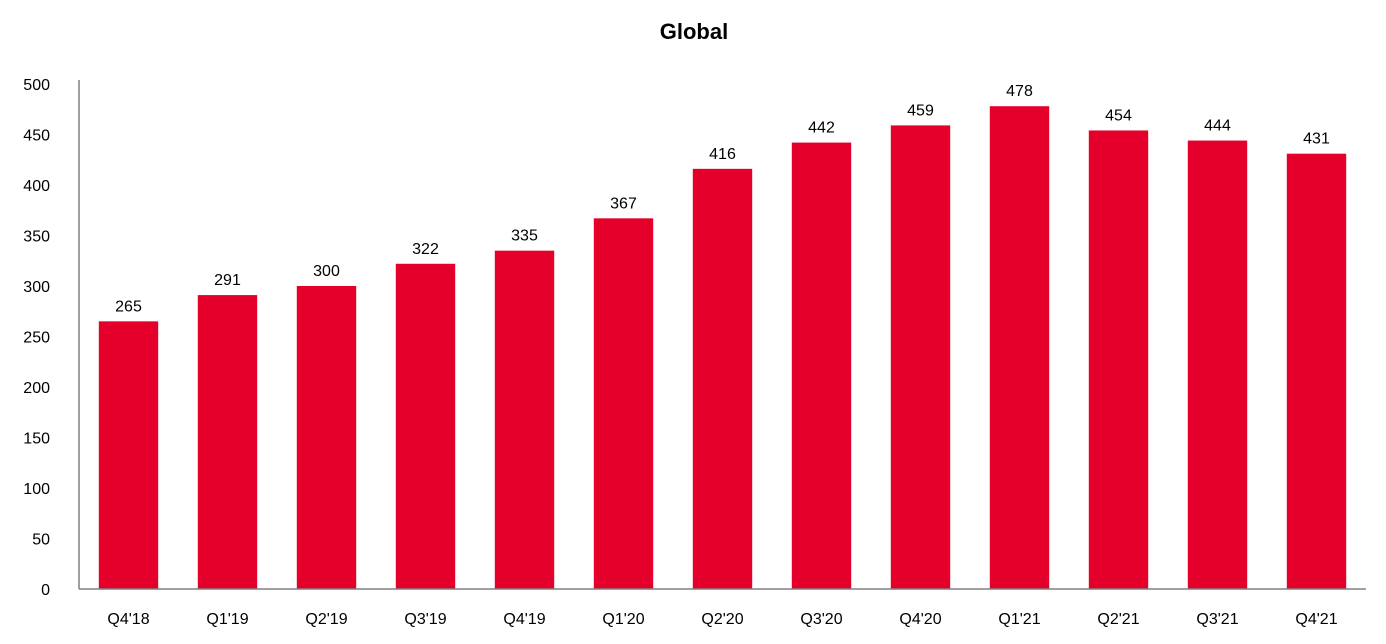 This screenshot has width=1386, height=644. I want to click on y-tick-label: 500, so click(36, 85).